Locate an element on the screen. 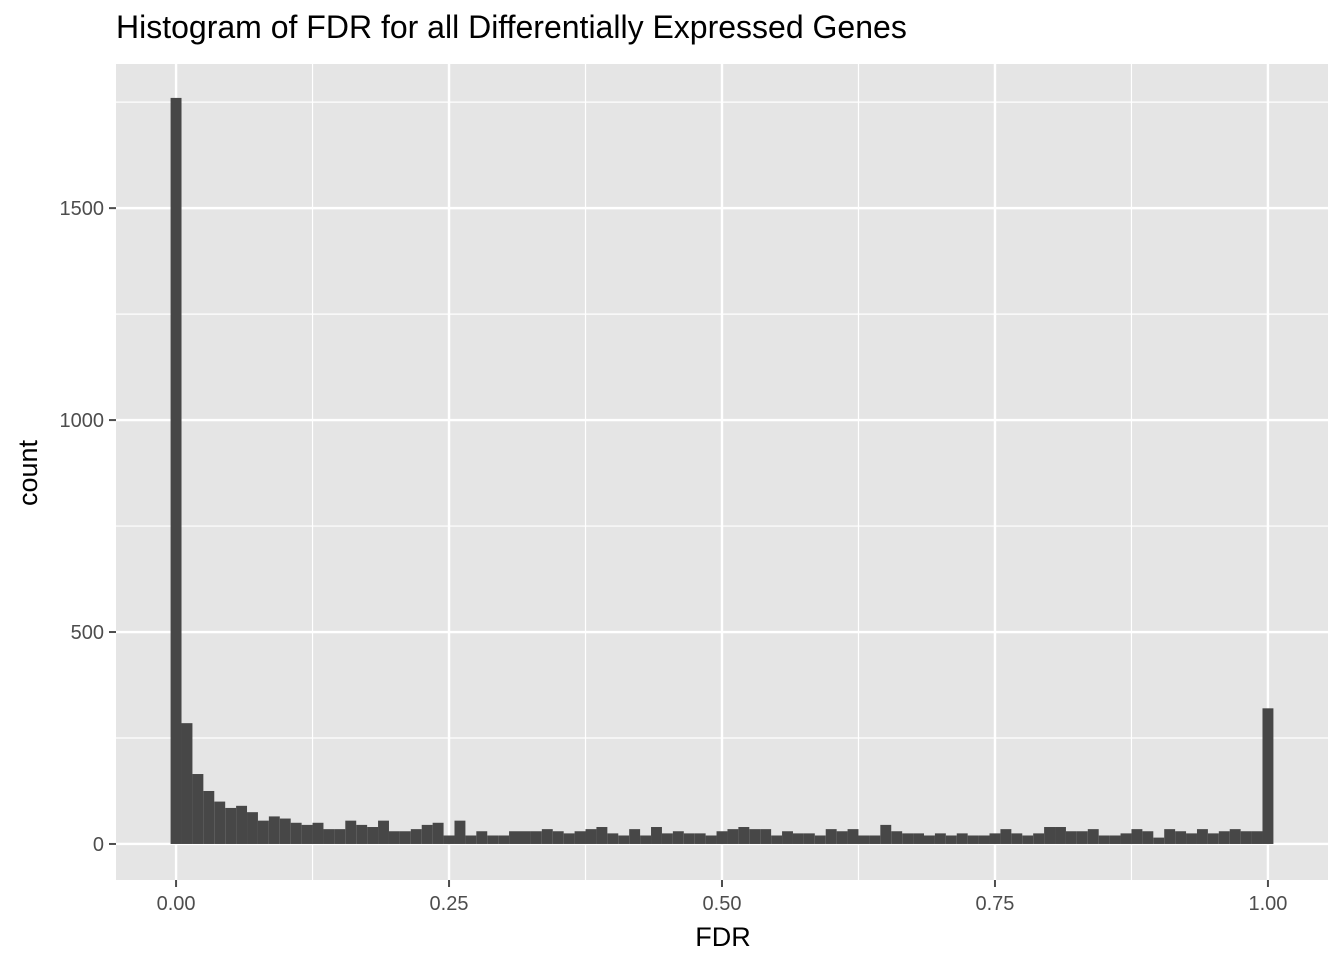 The width and height of the screenshot is (1344, 960). y-axis: 0 500 1000 1500 is located at coordinates (88, 527).